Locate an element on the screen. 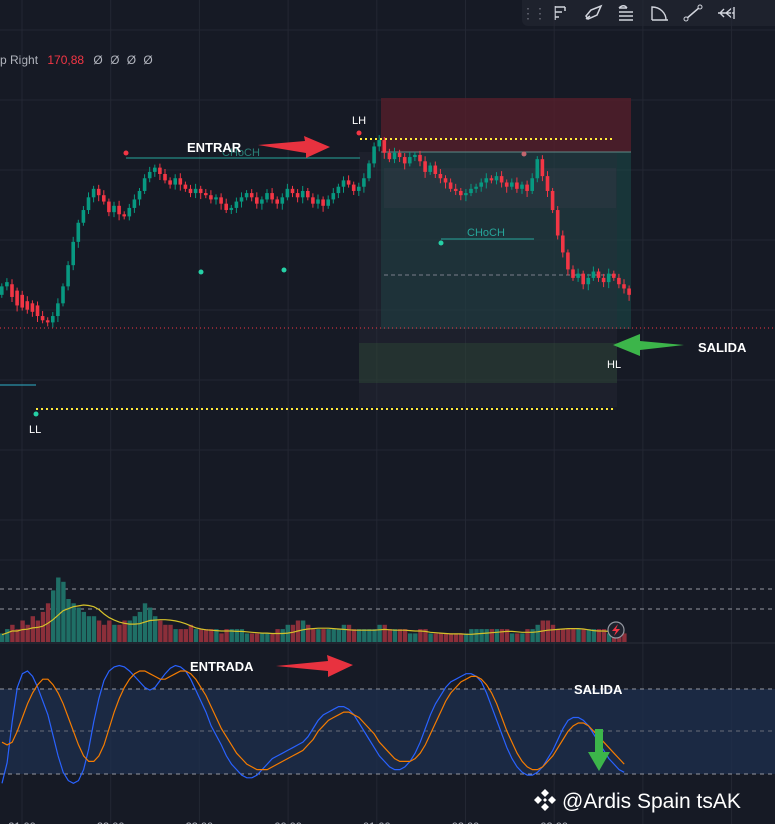 The height and width of the screenshot is (824, 775). swing-high-dot is located at coordinates (126, 153).